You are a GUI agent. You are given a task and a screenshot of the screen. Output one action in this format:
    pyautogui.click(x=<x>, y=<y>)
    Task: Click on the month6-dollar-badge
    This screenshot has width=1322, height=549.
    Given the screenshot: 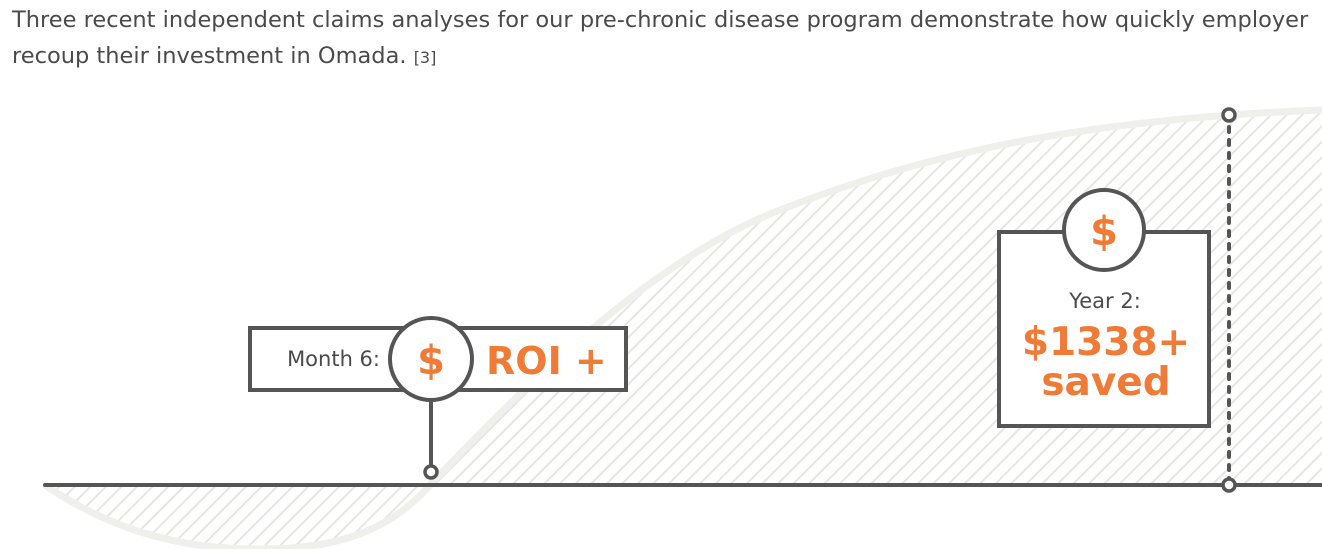 What is the action you would take?
    pyautogui.click(x=431, y=359)
    